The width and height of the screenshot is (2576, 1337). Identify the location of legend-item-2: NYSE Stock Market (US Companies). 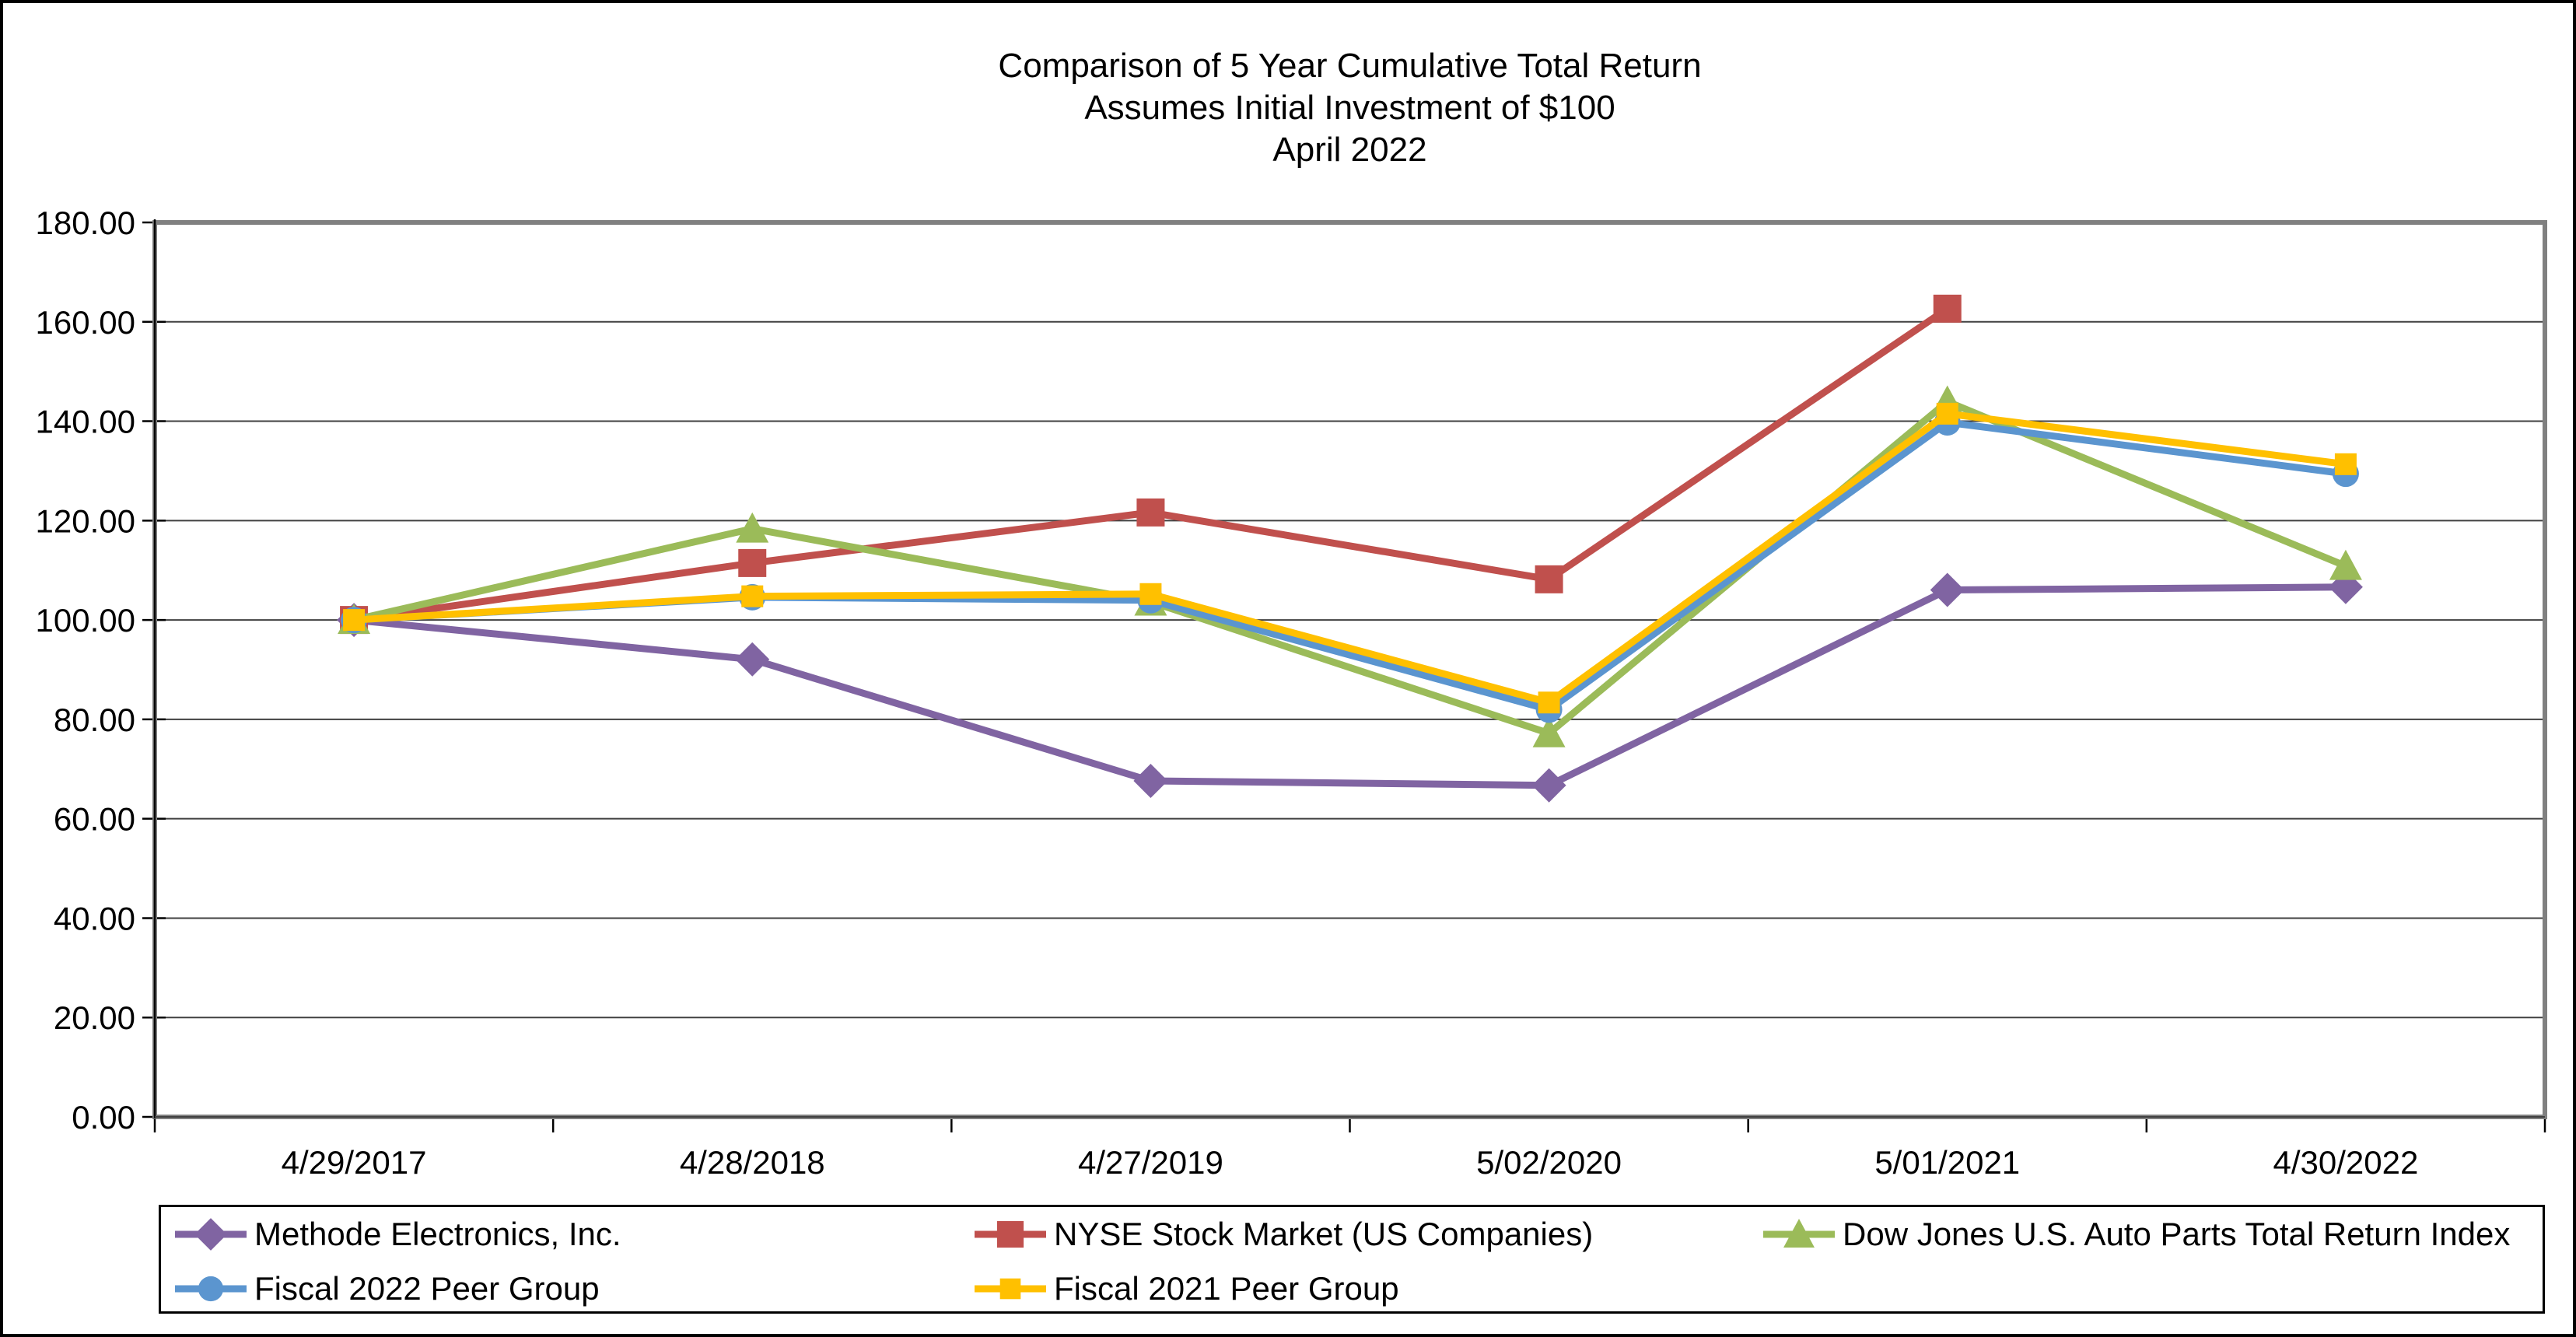
(1285, 1234).